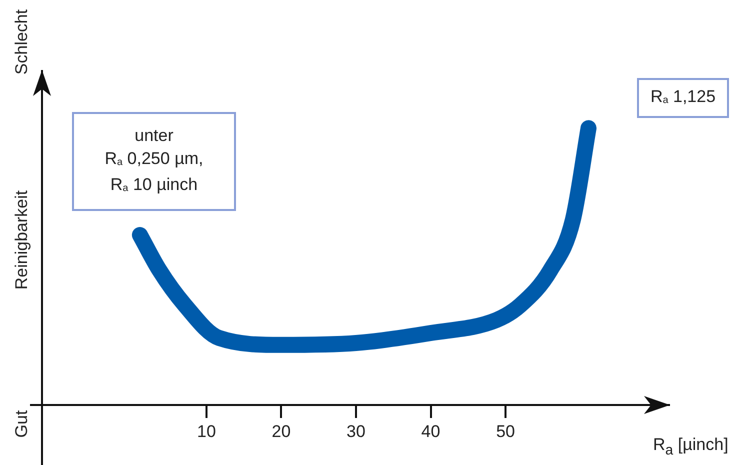 The image size is (731, 465). What do you see at coordinates (21, 240) in the screenshot?
I see `y-axis-title: Reinigbarkeit` at bounding box center [21, 240].